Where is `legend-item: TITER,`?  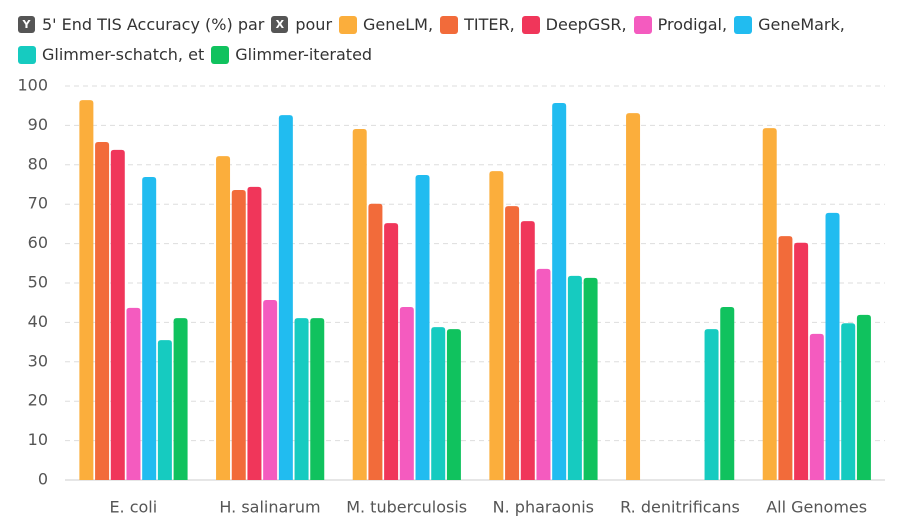
legend-item: TITER, is located at coordinates (477, 24).